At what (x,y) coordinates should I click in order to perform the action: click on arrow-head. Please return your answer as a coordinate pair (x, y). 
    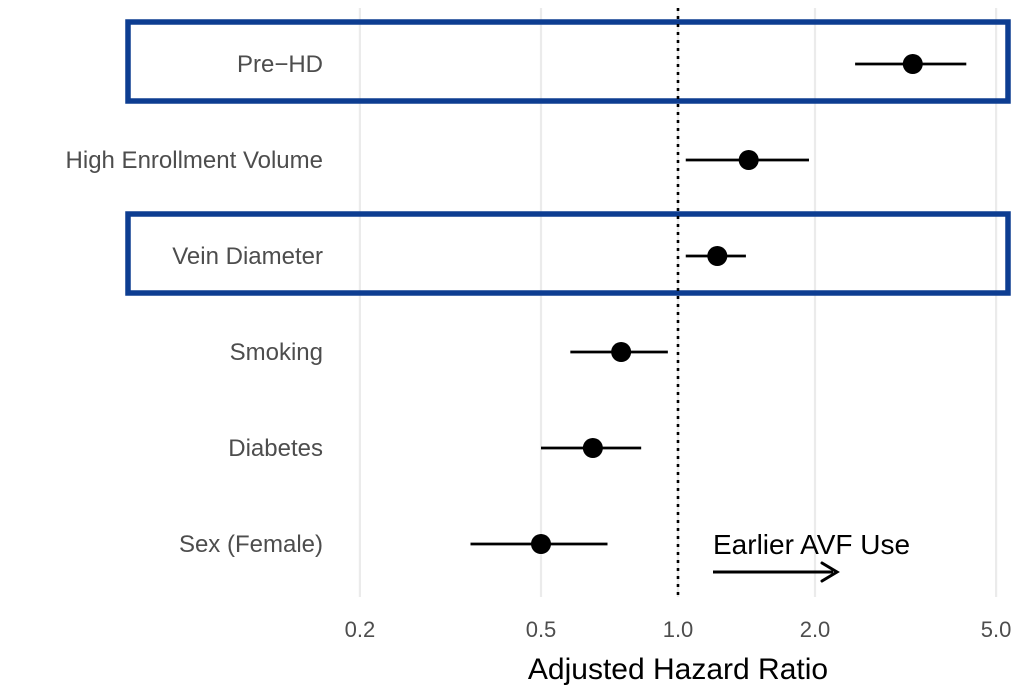
    Looking at the image, I should click on (830, 572).